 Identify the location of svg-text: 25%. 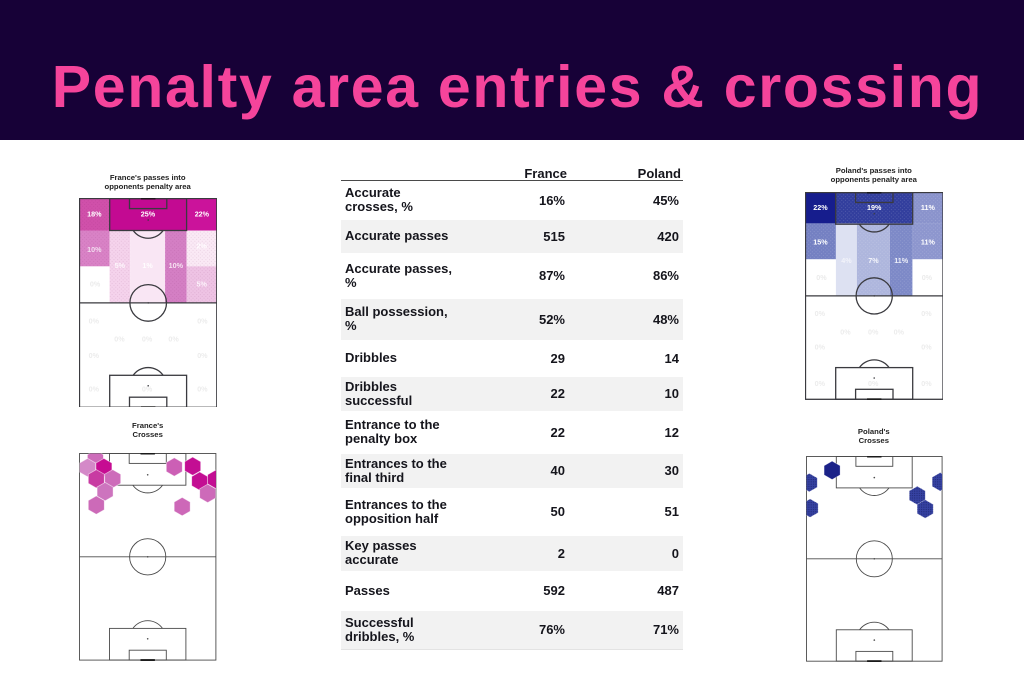
(147, 213).